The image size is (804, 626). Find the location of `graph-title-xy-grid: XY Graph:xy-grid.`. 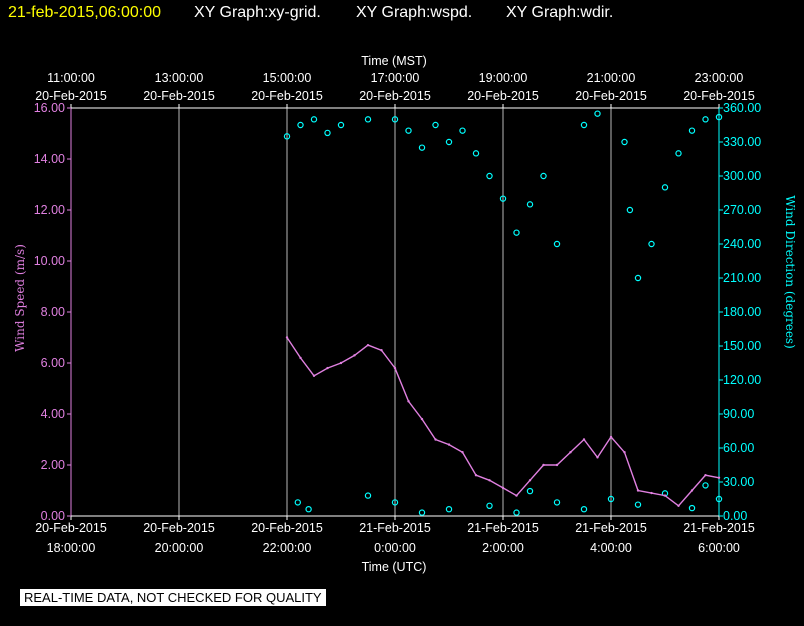

graph-title-xy-grid: XY Graph:xy-grid. is located at coordinates (257, 12).